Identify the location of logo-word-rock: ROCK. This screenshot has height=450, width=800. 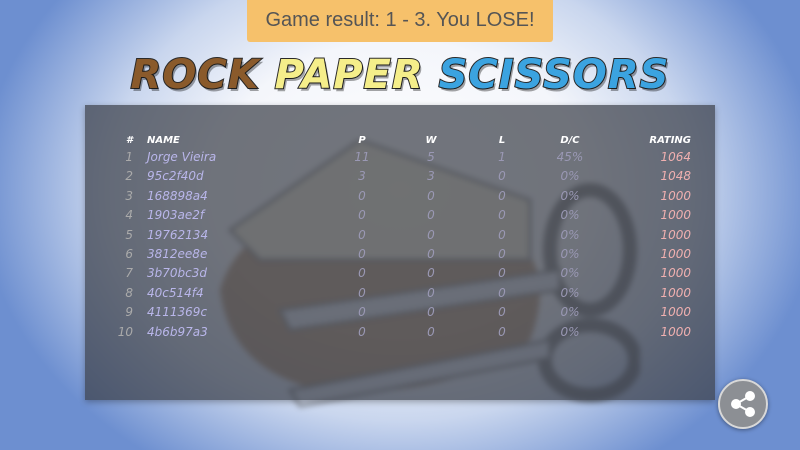
(195, 75).